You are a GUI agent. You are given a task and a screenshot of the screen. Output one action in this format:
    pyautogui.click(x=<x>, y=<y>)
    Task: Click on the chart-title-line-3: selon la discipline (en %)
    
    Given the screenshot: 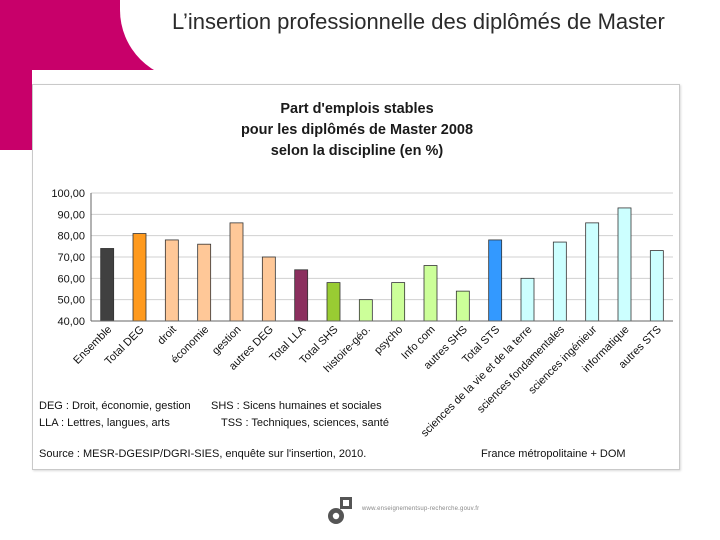 What is the action you would take?
    pyautogui.click(x=357, y=151)
    